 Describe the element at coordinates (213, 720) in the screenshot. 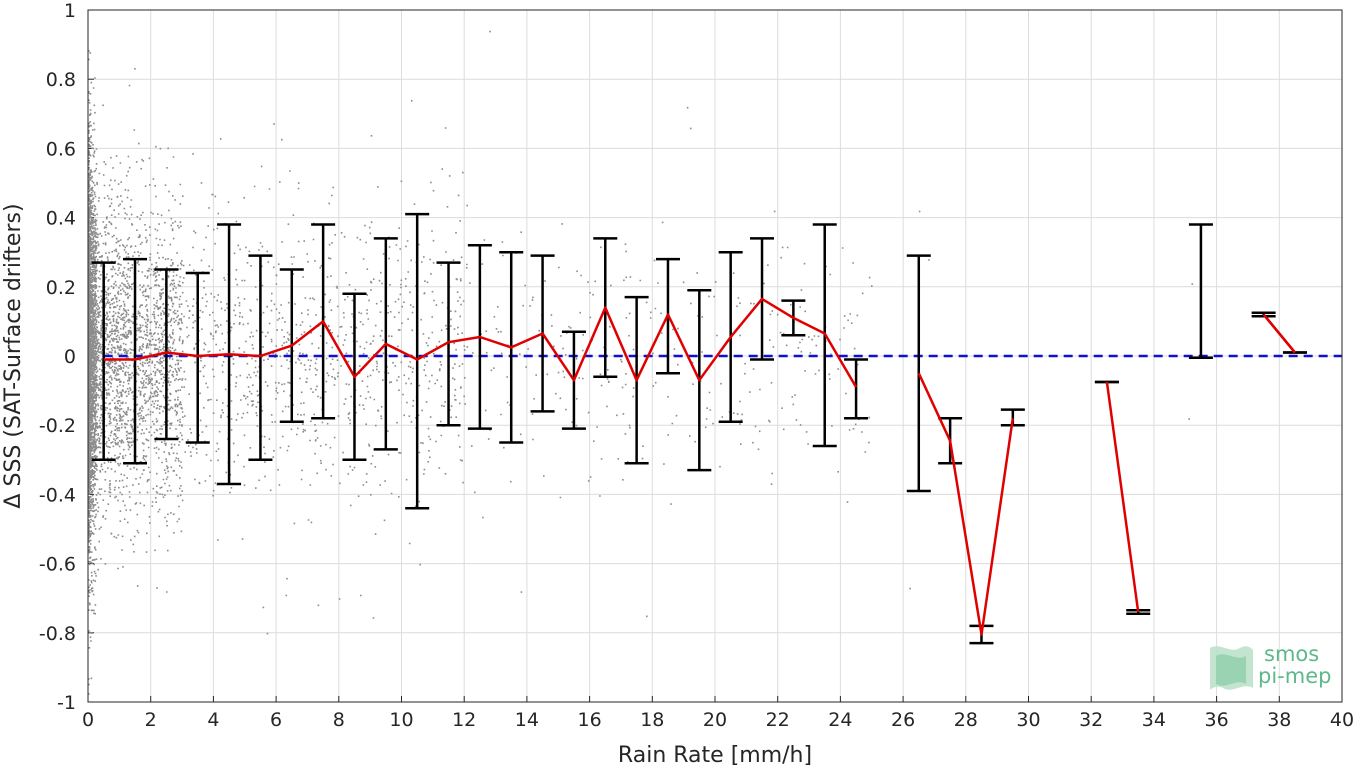

I see `x-tick-label: 4` at that location.